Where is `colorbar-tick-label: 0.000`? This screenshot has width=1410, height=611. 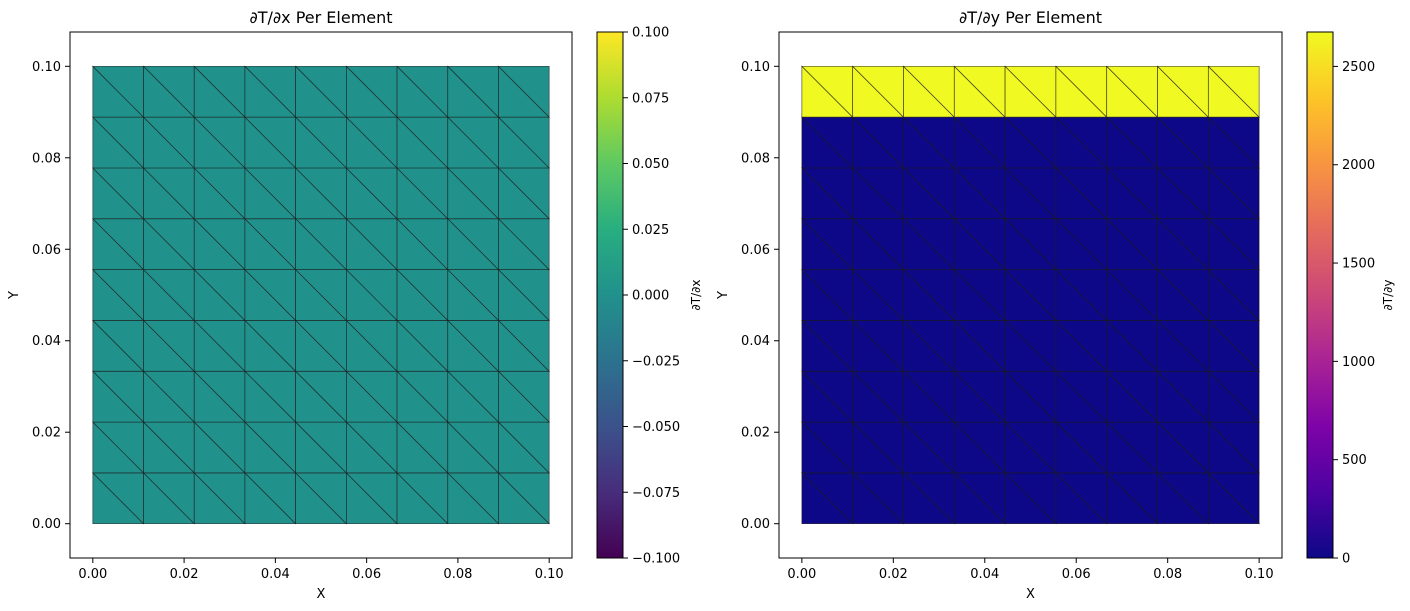 colorbar-tick-label: 0.000 is located at coordinates (650, 296).